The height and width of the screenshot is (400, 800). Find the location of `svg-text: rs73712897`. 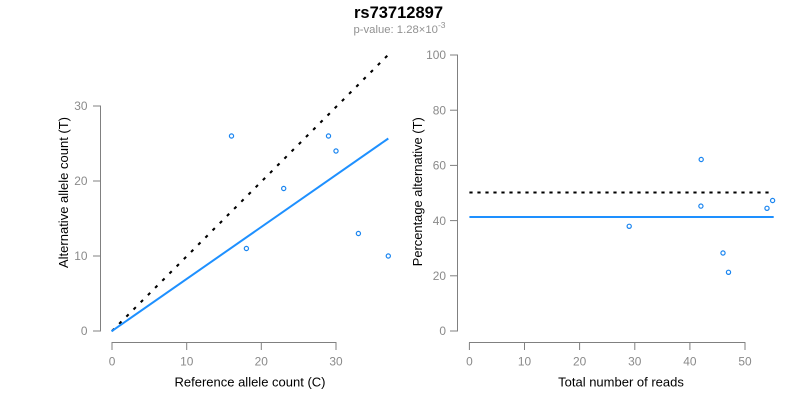

svg-text: rs73712897 is located at coordinates (398, 13).